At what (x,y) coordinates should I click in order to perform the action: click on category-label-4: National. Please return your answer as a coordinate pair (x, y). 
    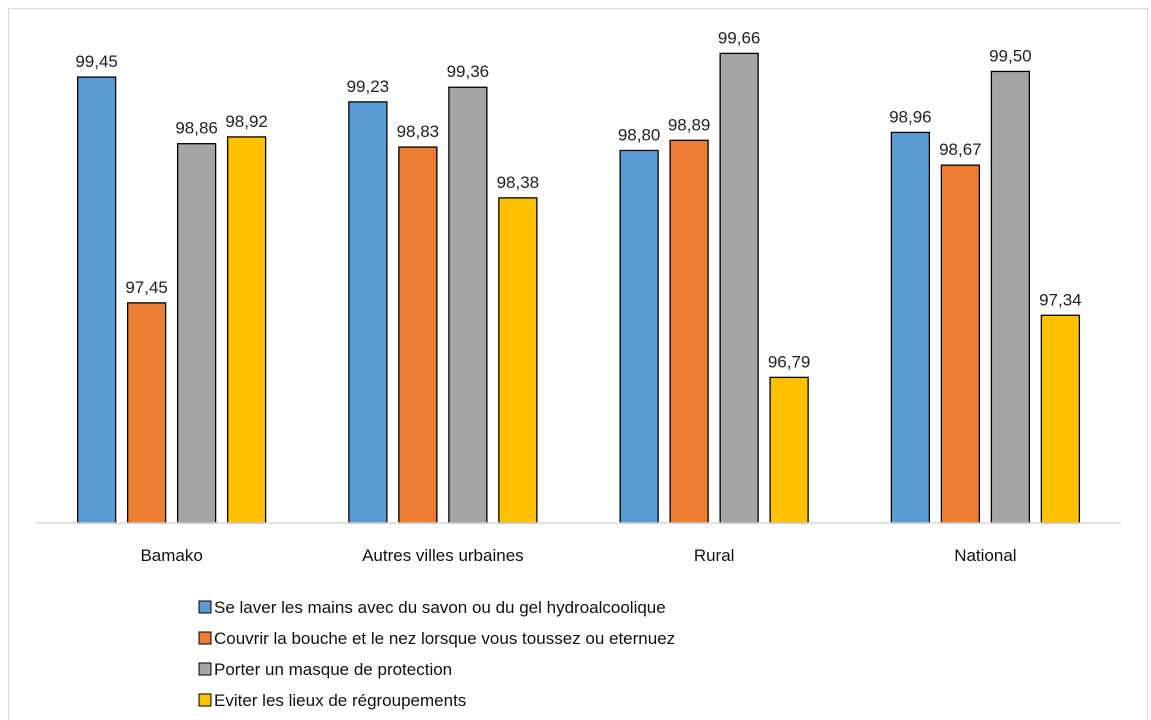
    Looking at the image, I should click on (985, 555).